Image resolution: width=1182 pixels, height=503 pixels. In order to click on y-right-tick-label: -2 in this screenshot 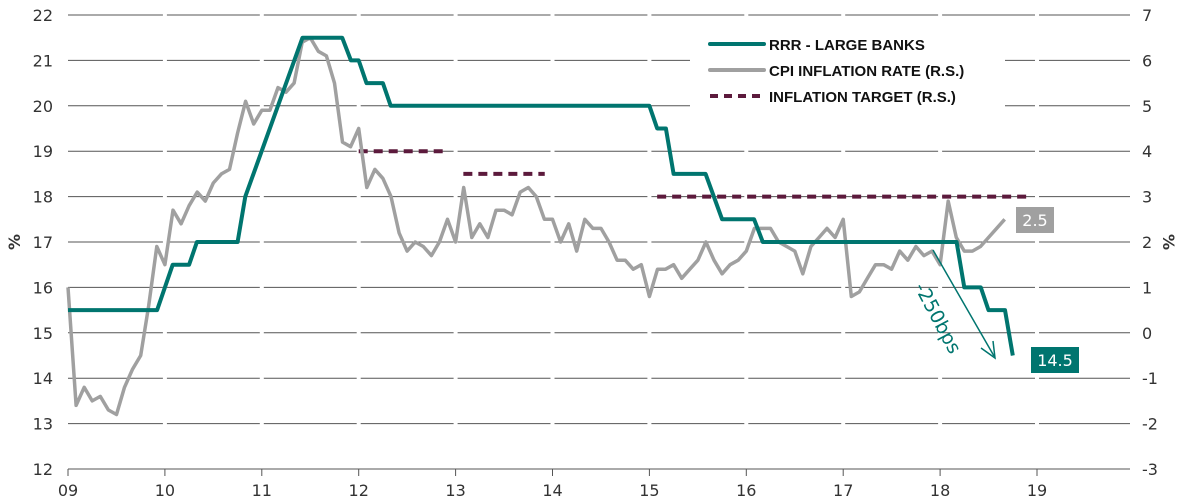, I will do `click(1150, 424)`.